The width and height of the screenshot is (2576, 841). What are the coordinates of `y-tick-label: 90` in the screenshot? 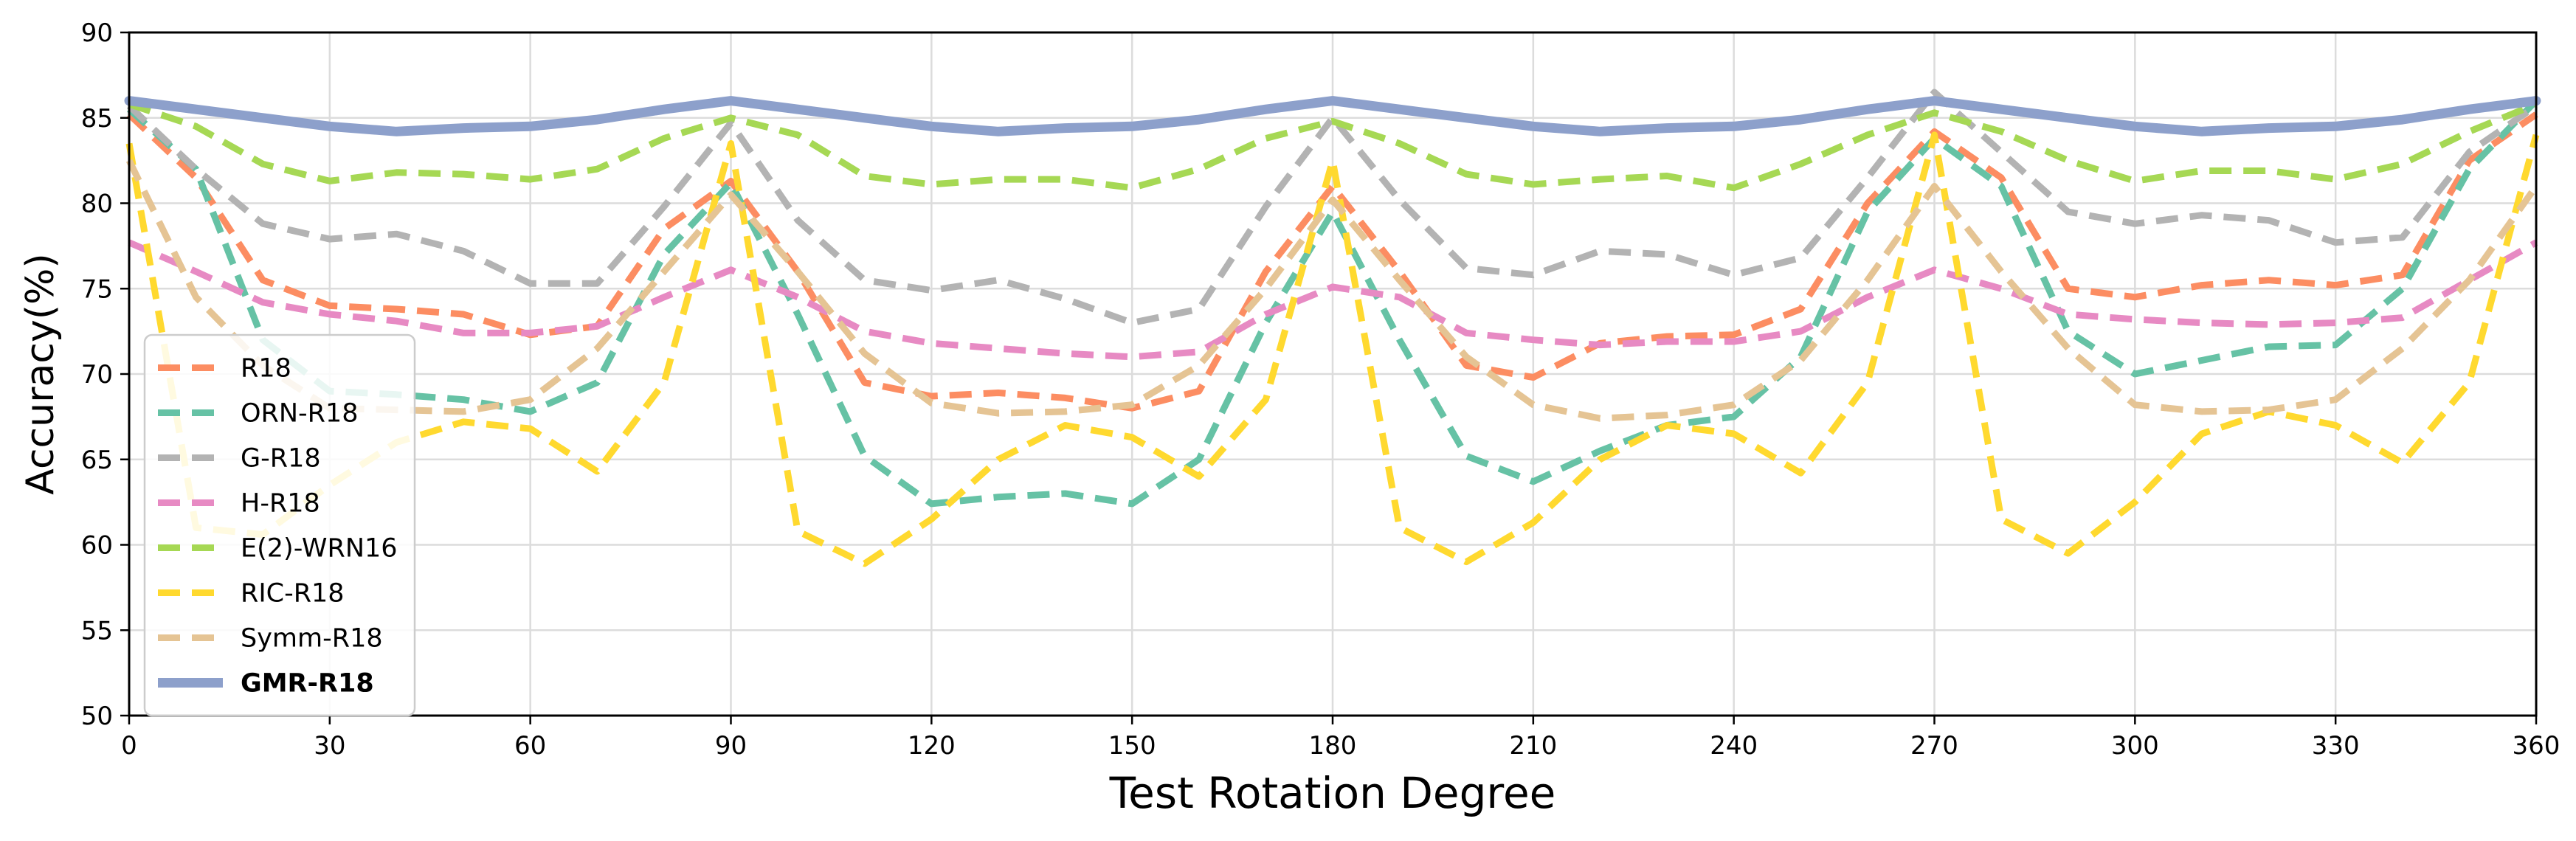 It's located at (97, 33).